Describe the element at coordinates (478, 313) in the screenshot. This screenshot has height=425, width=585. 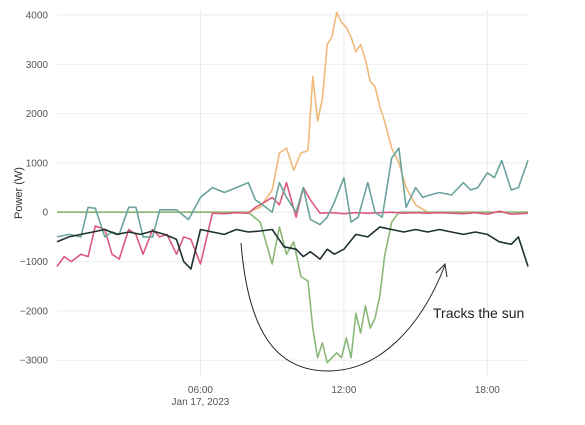
I see `annotation-text: Tracks the sun` at that location.